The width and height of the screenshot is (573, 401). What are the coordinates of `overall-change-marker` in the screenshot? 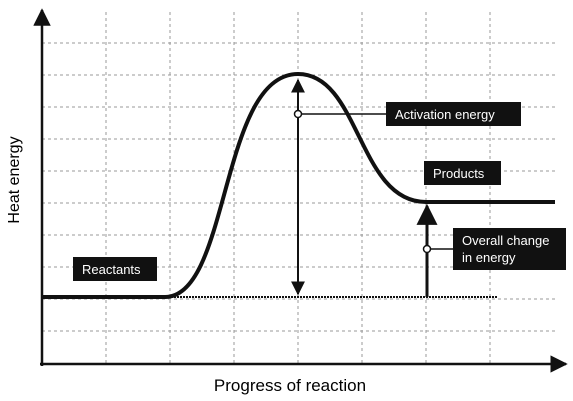 It's located at (427, 249).